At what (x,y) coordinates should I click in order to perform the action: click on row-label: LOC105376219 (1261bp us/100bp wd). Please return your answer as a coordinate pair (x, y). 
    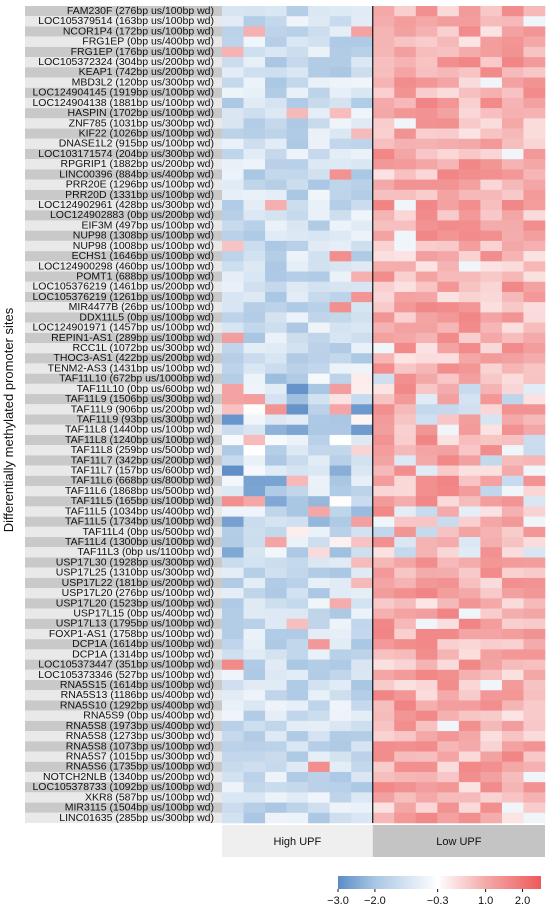
    Looking at the image, I should click on (123, 297).